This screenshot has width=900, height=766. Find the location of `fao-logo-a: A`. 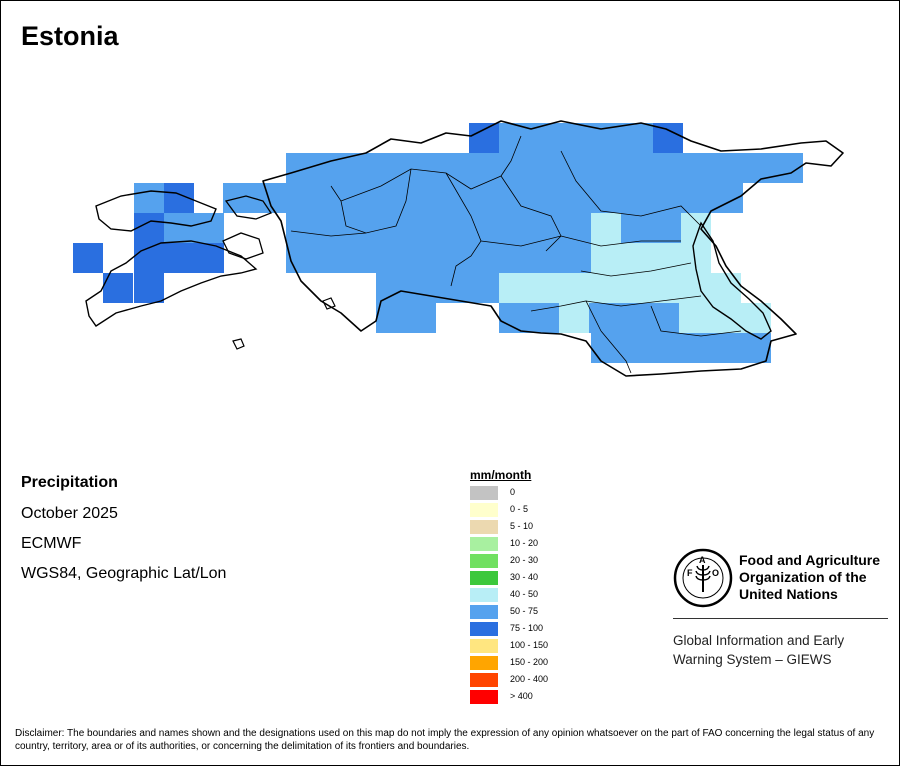

fao-logo-a: A is located at coordinates (702, 560).